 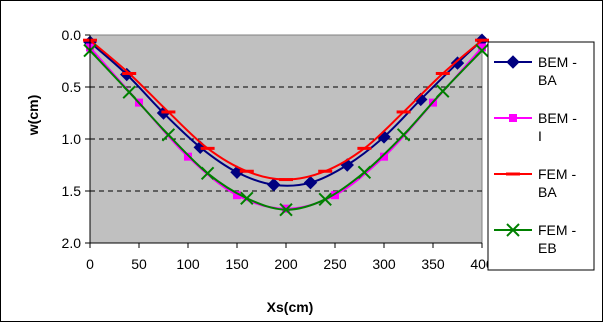 I want to click on x-tick-label: 0, so click(x=90, y=264).